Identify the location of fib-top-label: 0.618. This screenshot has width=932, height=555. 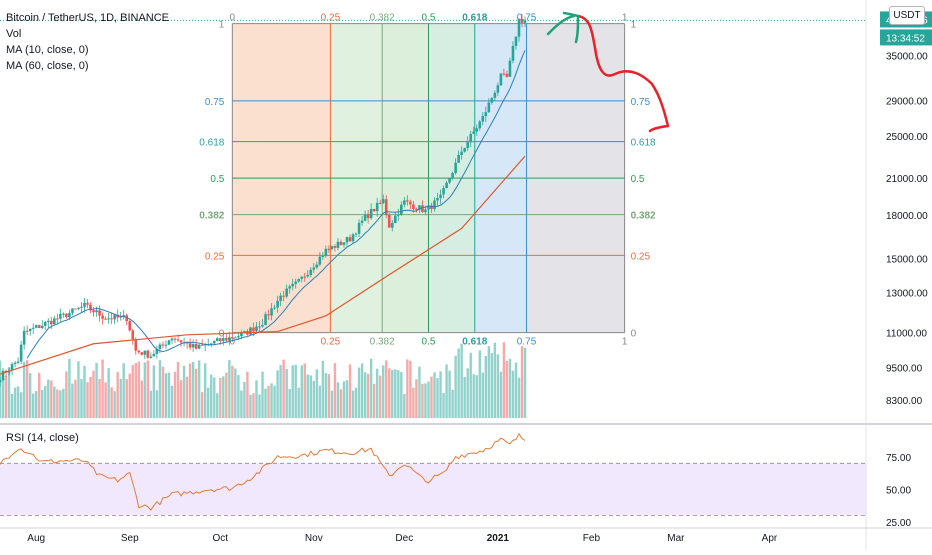
(474, 18).